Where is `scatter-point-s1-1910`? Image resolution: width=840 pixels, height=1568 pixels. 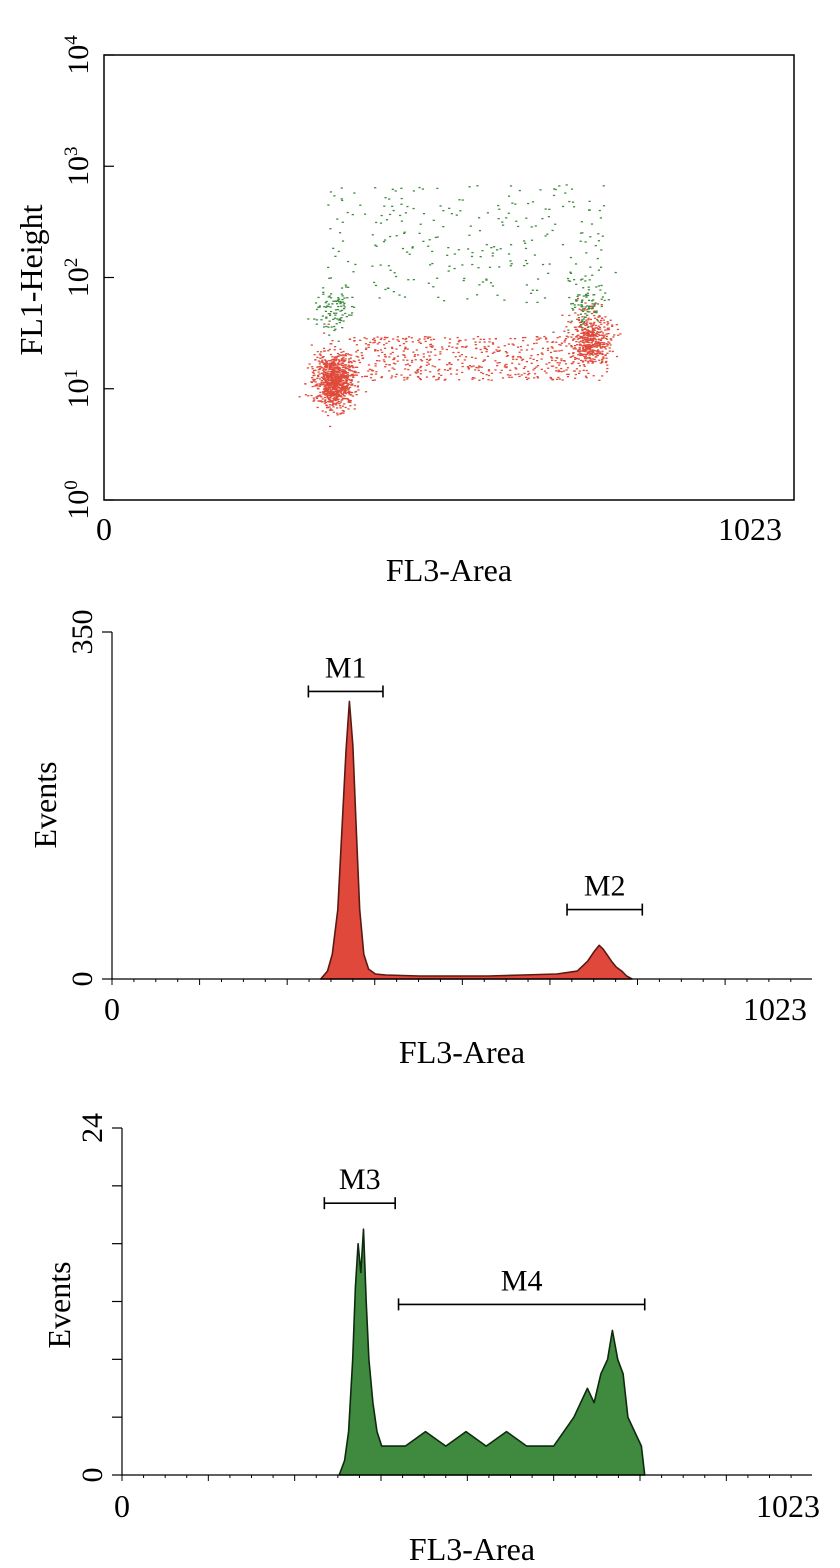
scatter-point-s1-1910 is located at coordinates (331, 311).